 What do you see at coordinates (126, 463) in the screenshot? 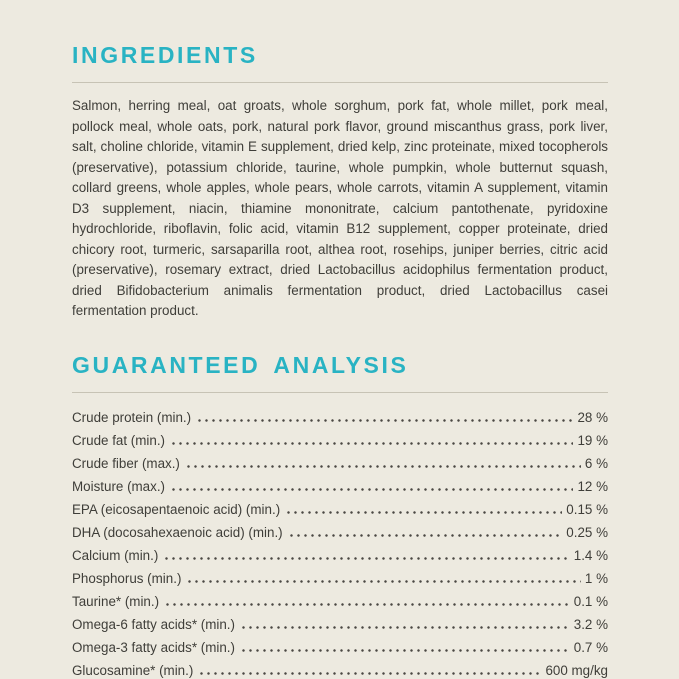
I see `analysis-row-label: Crude fiber (max.)` at bounding box center [126, 463].